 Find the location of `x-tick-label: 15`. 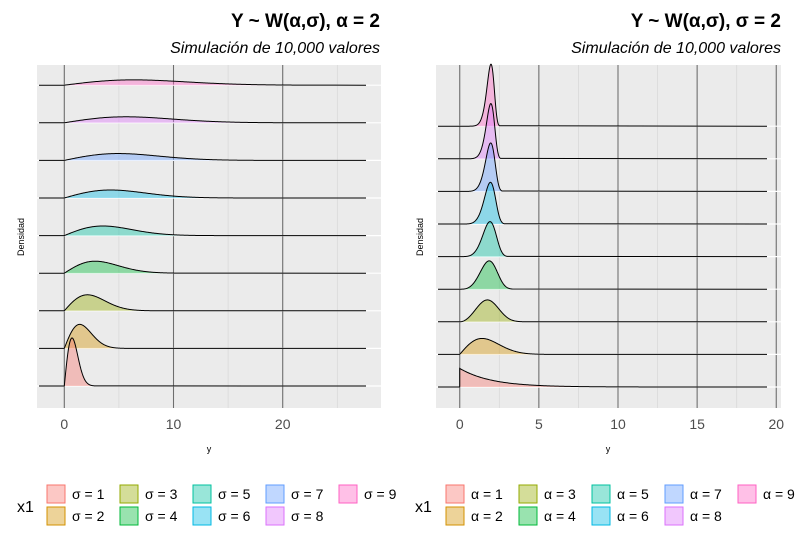

x-tick-label: 15 is located at coordinates (697, 424).